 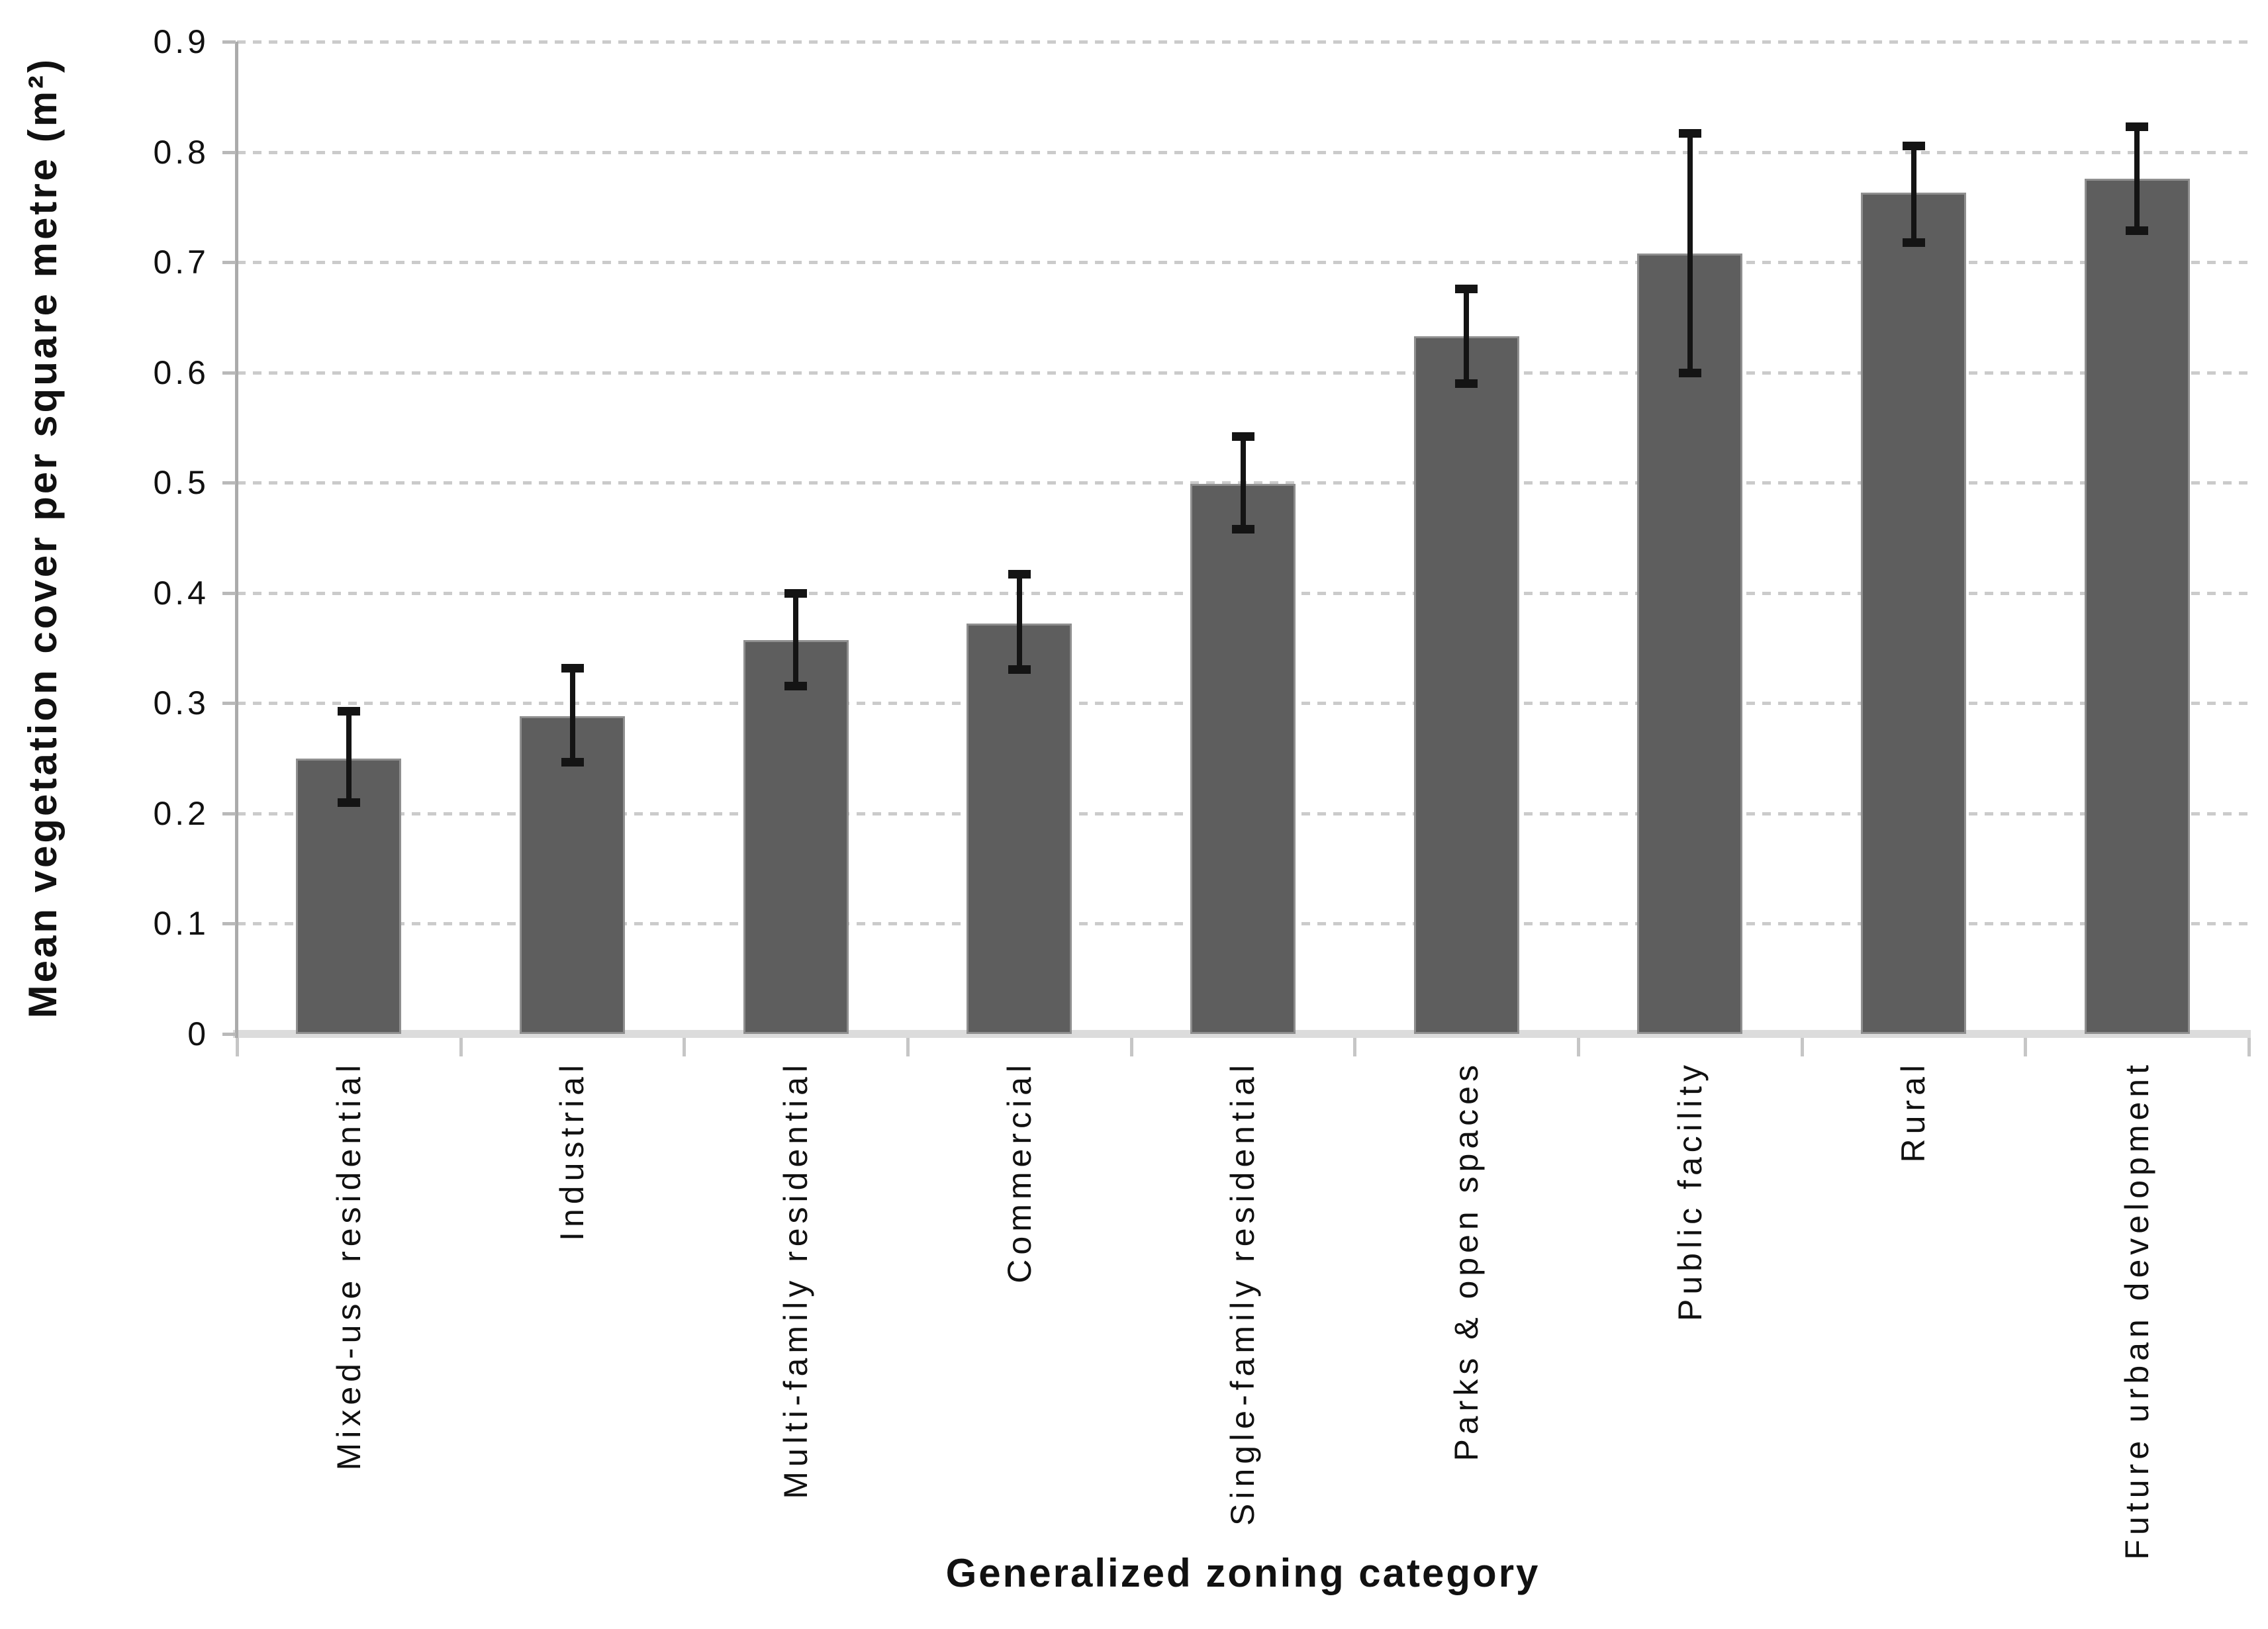 What do you see at coordinates (198, 1033) in the screenshot?
I see `y-tick-label: 0` at bounding box center [198, 1033].